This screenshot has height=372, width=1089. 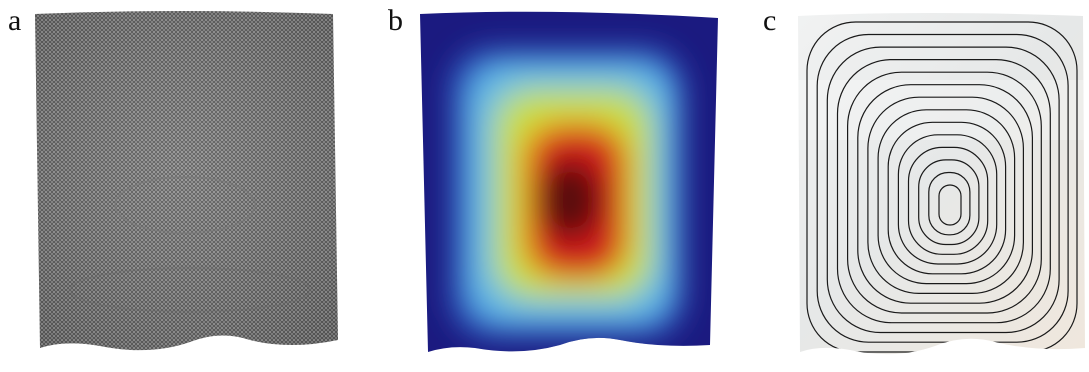 I want to click on panel-c-label: c, so click(x=770, y=20).